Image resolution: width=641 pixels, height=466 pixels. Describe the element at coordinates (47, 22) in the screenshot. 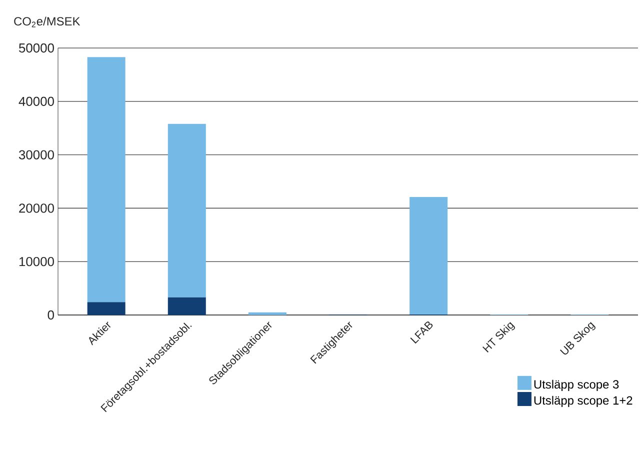

I see `y-axis-title: CO$_{2}$e/MSEK` at that location.